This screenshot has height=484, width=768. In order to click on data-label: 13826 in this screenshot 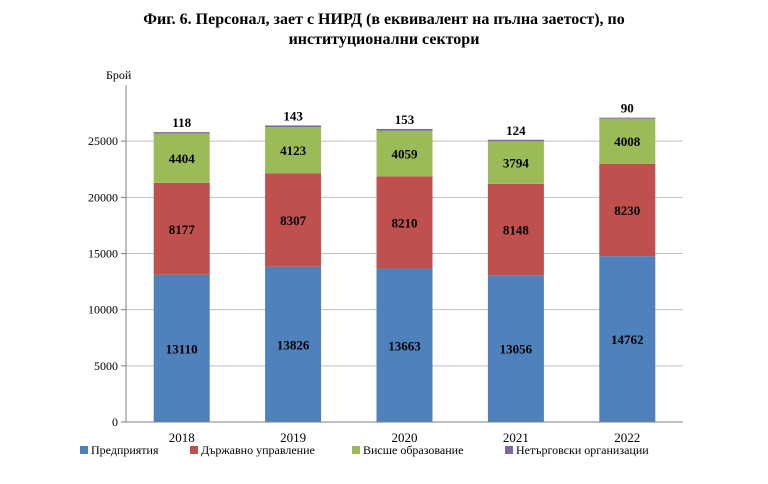, I will do `click(293, 344)`.